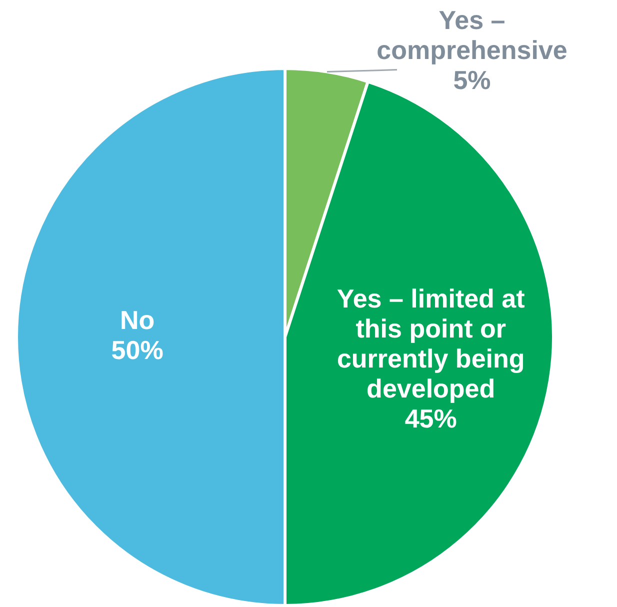 This screenshot has height=607, width=617. I want to click on slice-label: No, so click(137, 320).